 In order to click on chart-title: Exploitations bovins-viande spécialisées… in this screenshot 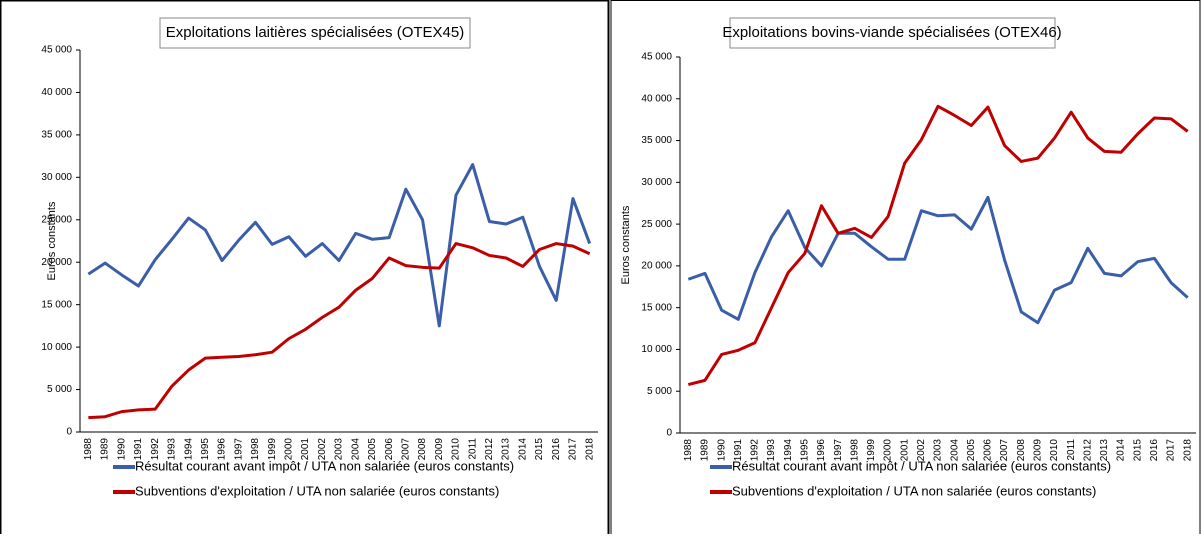, I will do `click(891, 32)`.